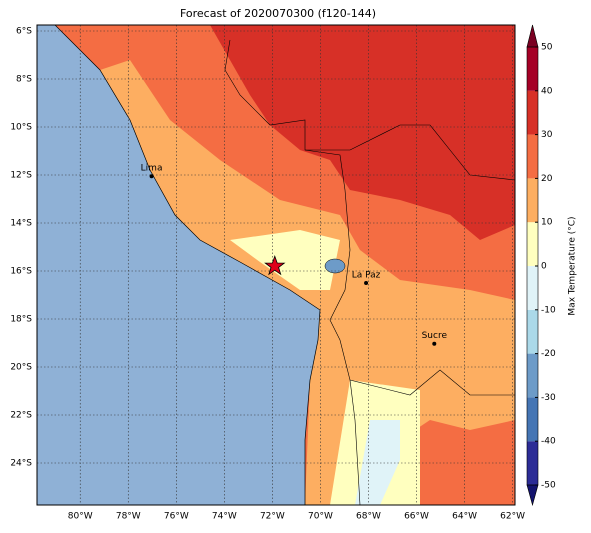 The width and height of the screenshot is (591, 533). Describe the element at coordinates (24, 80) in the screenshot. I see `y-tick-label: 8°S` at that location.